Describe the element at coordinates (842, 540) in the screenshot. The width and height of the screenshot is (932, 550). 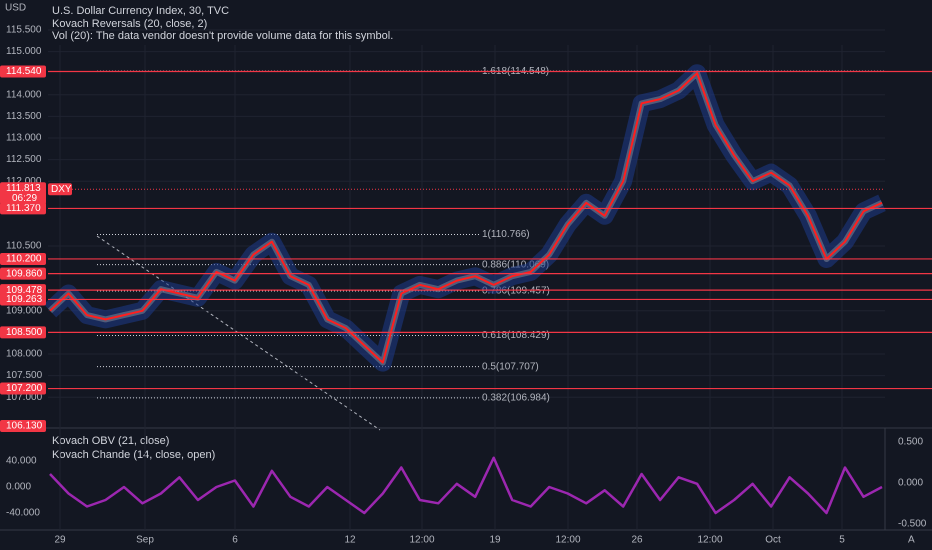
I see `time-tick-label: 5` at that location.